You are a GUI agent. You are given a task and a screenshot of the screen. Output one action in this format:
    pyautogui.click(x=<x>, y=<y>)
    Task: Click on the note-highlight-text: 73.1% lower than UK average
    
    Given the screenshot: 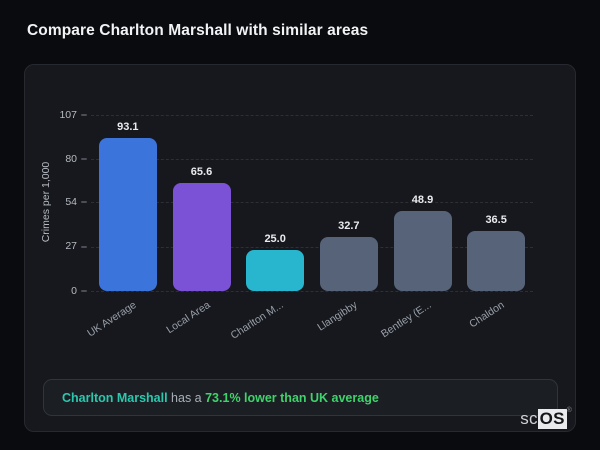 What is the action you would take?
    pyautogui.click(x=292, y=397)
    